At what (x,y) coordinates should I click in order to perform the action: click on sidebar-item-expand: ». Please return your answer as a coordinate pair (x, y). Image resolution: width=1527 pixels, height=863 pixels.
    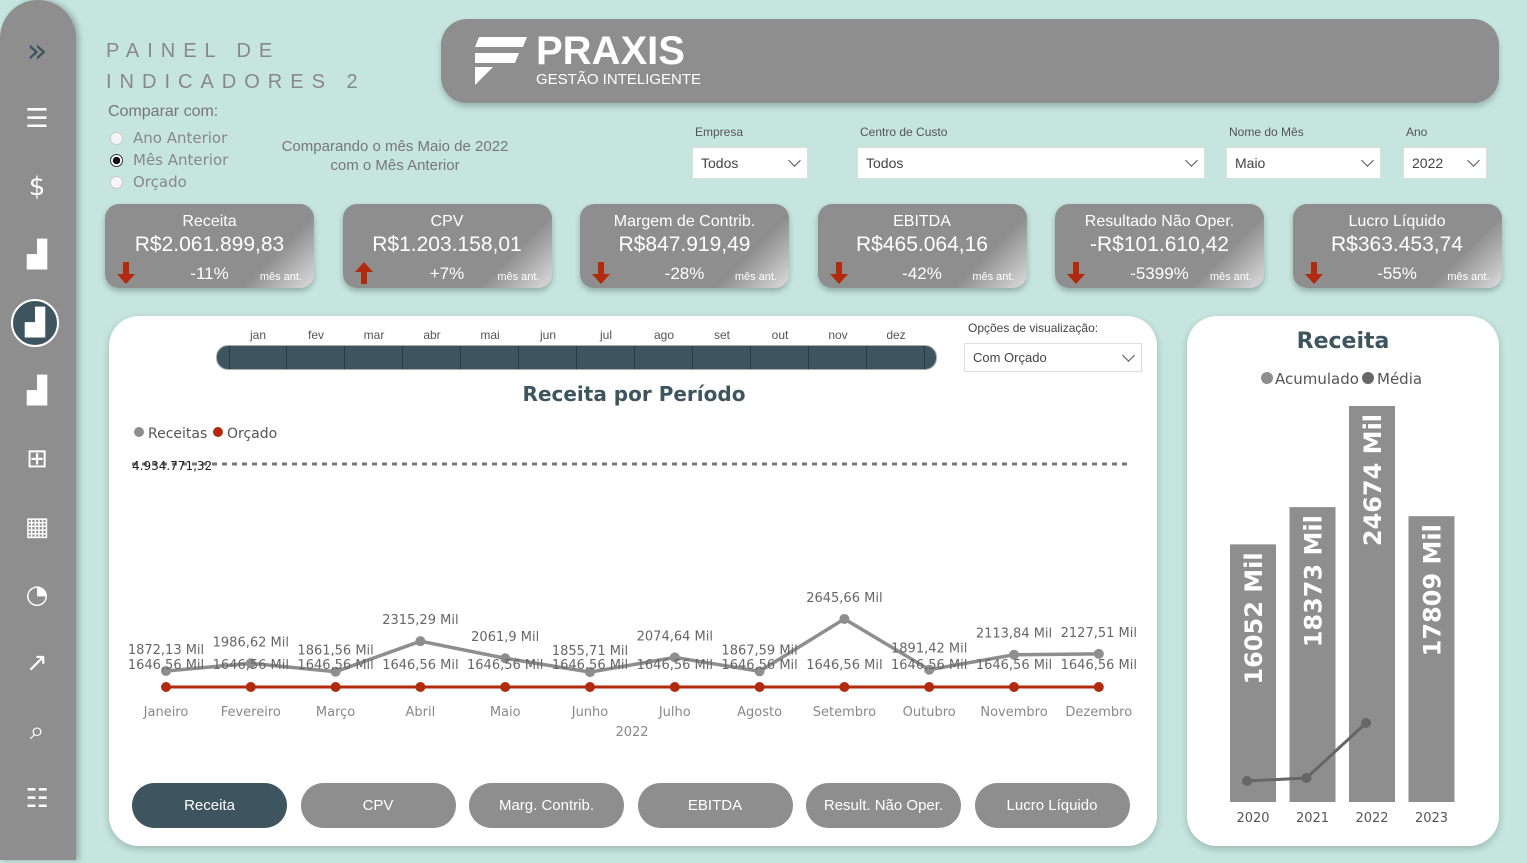
    Looking at the image, I should click on (37, 51).